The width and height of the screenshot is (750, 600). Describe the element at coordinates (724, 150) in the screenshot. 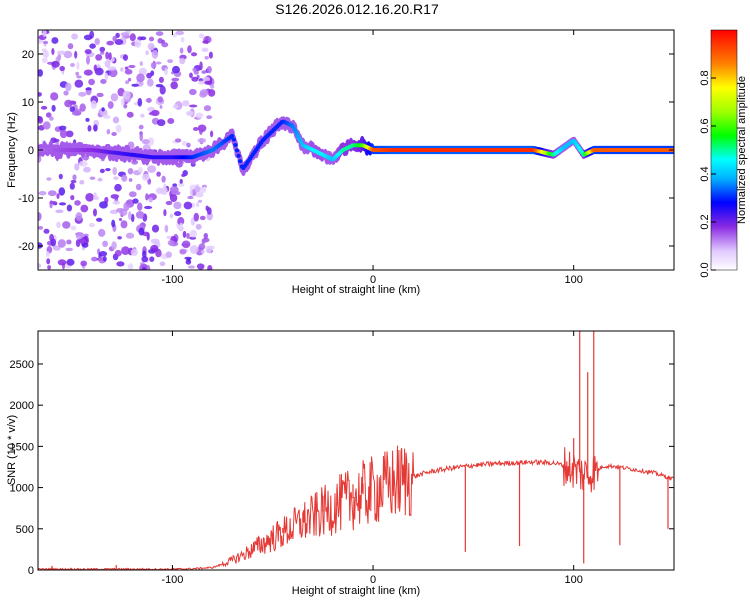

I see `colorbar-gradient` at that location.